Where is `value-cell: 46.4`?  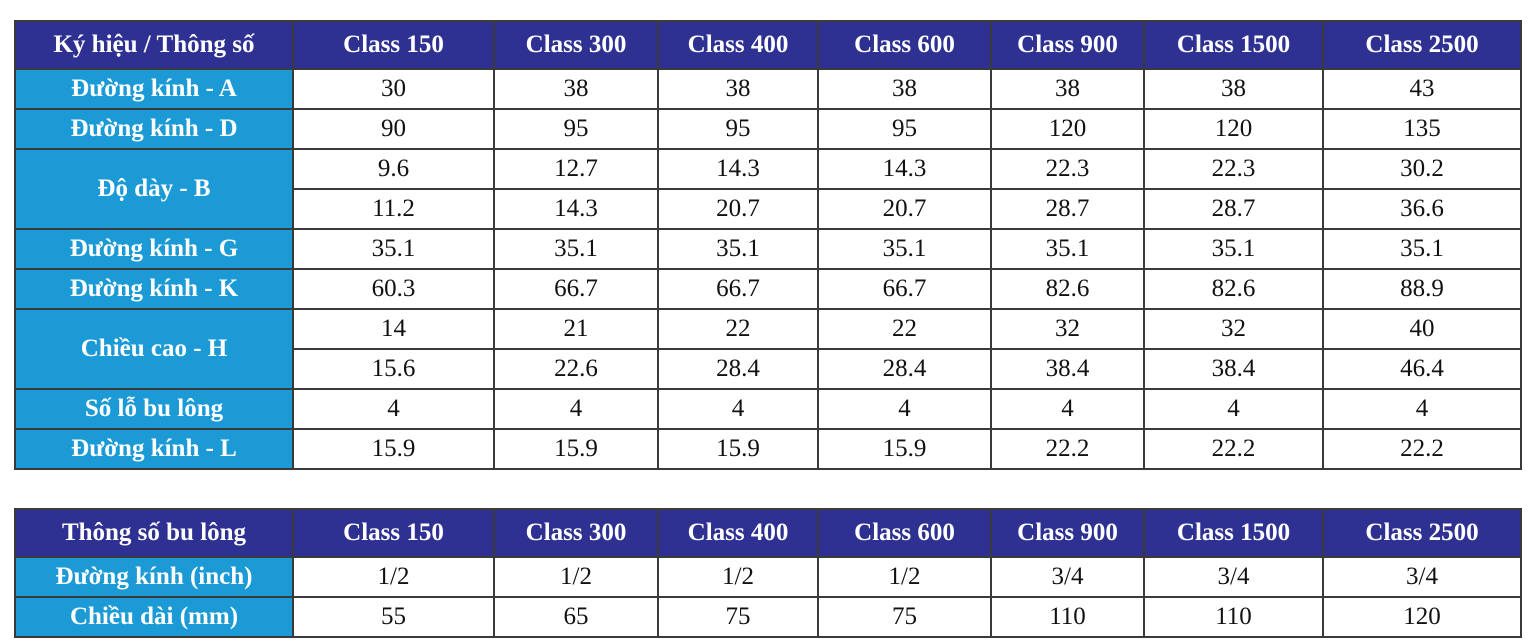 value-cell: 46.4 is located at coordinates (1422, 369).